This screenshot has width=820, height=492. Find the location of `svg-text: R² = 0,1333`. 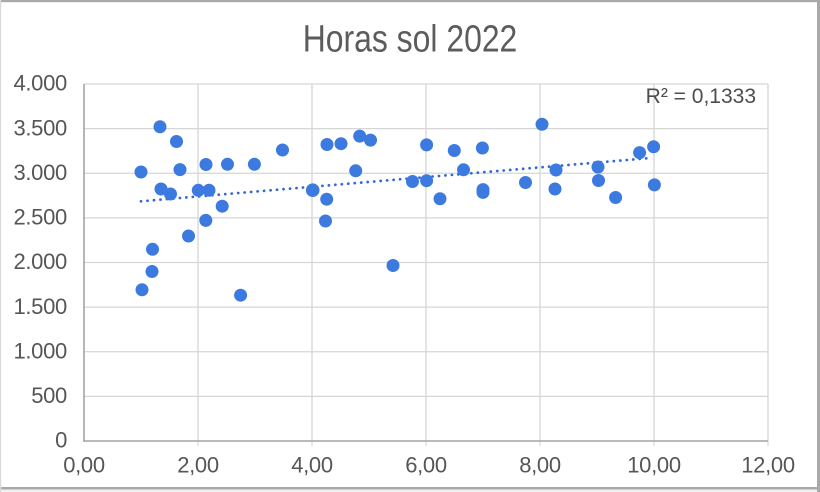

svg-text: R² = 0,1333 is located at coordinates (701, 96).